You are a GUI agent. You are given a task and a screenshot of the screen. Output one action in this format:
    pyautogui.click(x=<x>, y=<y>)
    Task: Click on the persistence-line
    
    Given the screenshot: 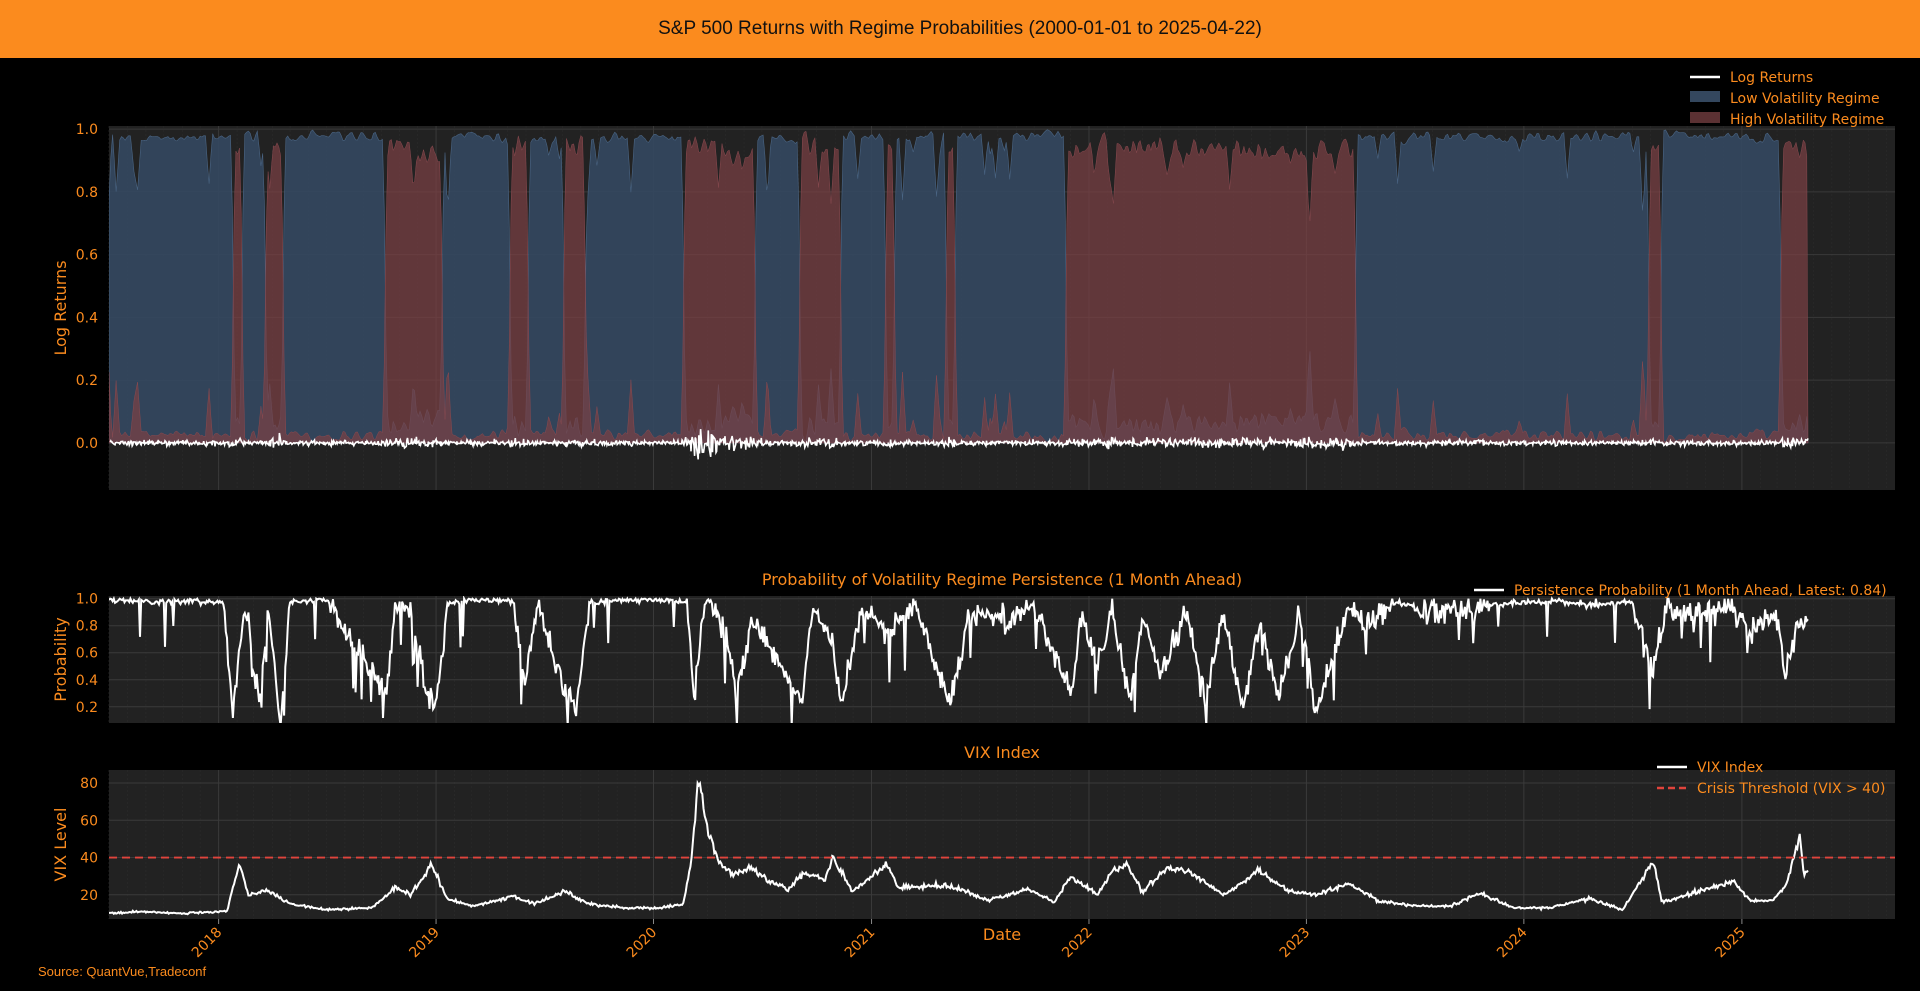 What is the action you would take?
    pyautogui.click(x=959, y=659)
    